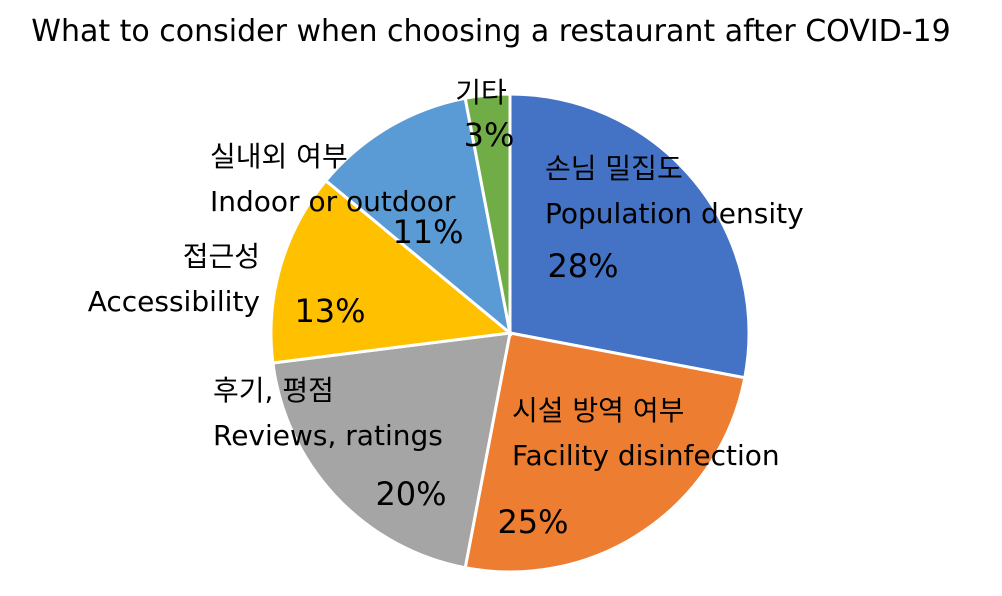 This screenshot has height=596, width=1002. Describe the element at coordinates (333, 179) in the screenshot. I see `slice-label-5: 실내외 여부 Indoor or outdoor` at that location.